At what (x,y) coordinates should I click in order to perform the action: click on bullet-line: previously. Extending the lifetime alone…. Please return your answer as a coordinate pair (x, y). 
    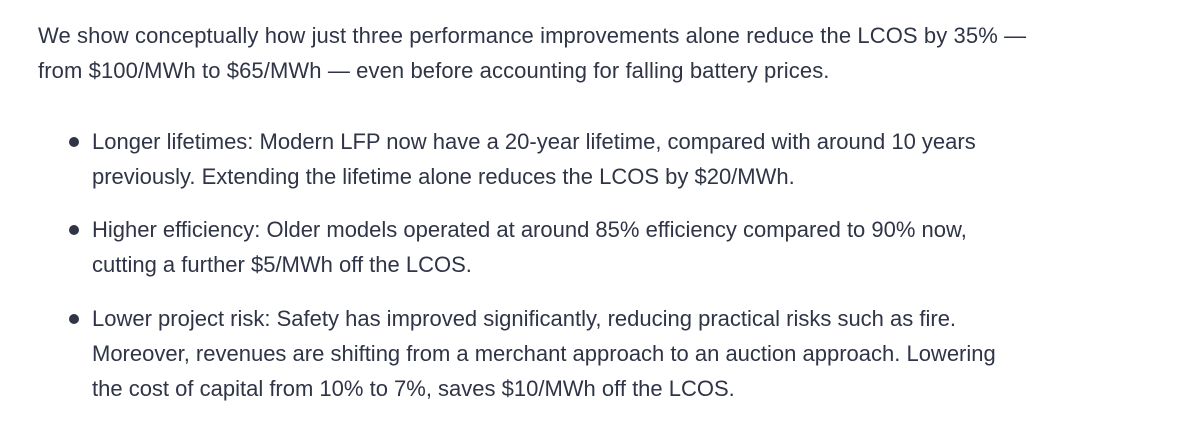
    Looking at the image, I should click on (443, 176).